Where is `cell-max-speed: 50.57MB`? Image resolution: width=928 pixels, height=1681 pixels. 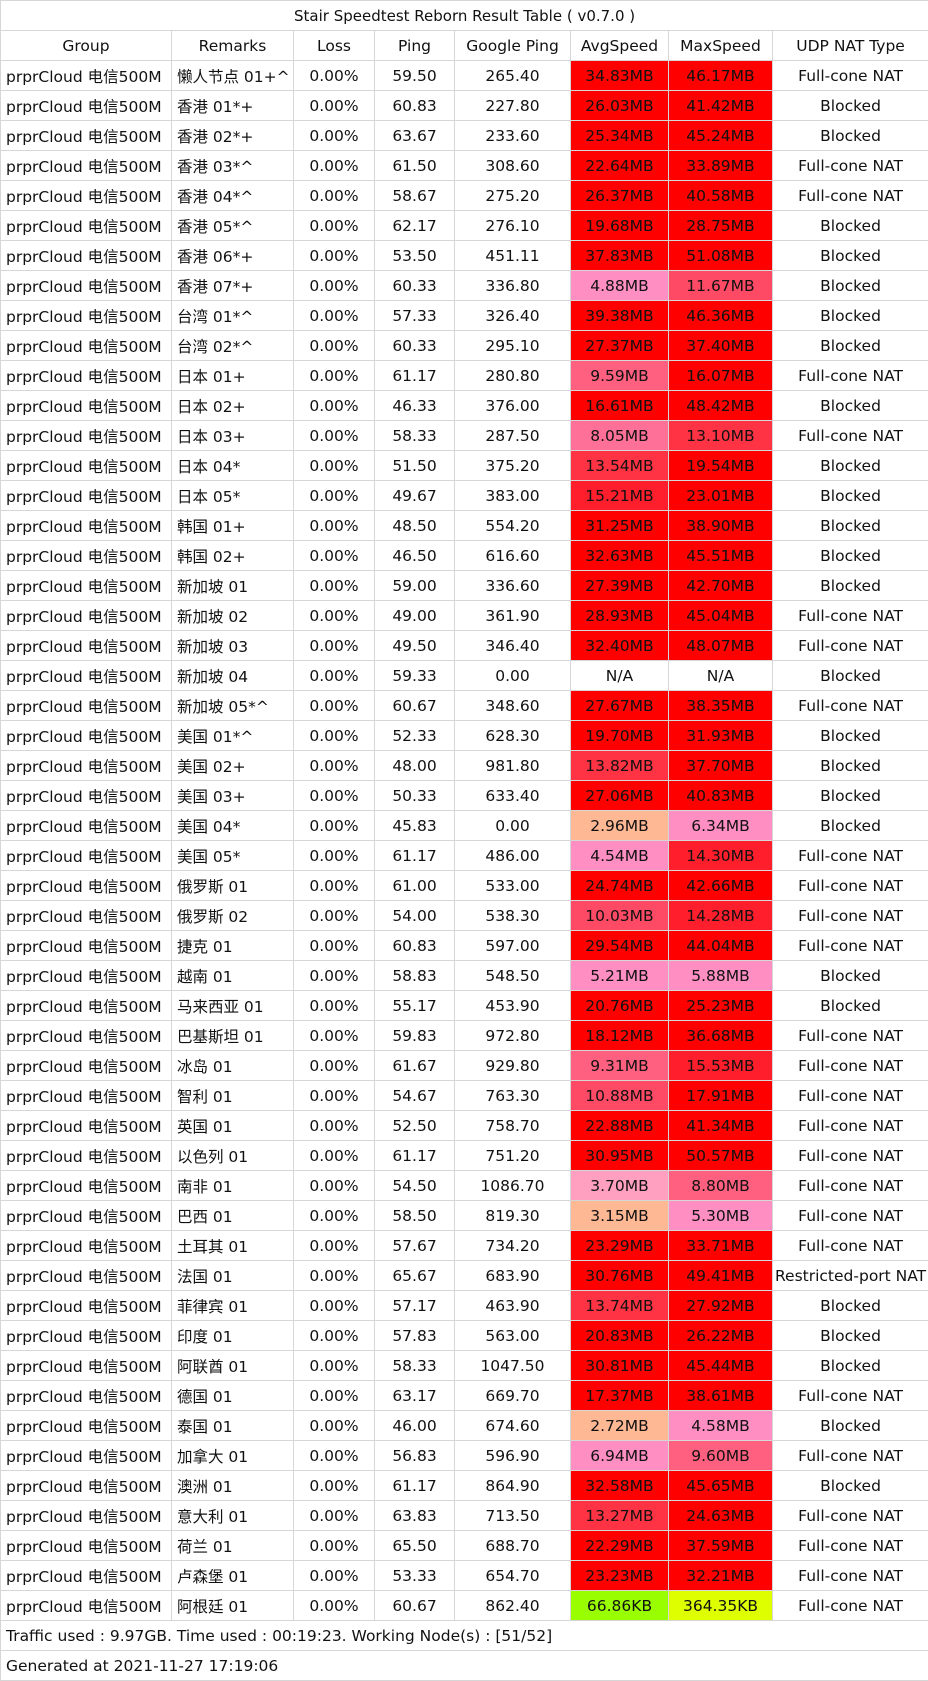 cell-max-speed: 50.57MB is located at coordinates (721, 1156).